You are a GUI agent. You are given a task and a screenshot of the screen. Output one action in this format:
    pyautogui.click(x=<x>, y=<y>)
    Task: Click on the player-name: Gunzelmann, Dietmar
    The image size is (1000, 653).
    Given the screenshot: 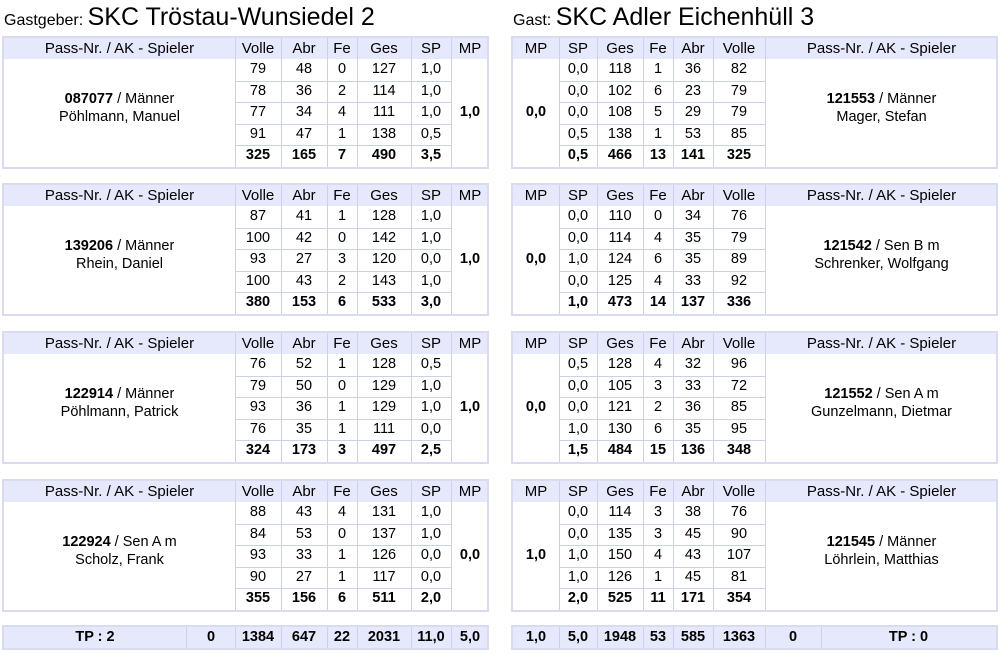 What is the action you would take?
    pyautogui.click(x=881, y=412)
    